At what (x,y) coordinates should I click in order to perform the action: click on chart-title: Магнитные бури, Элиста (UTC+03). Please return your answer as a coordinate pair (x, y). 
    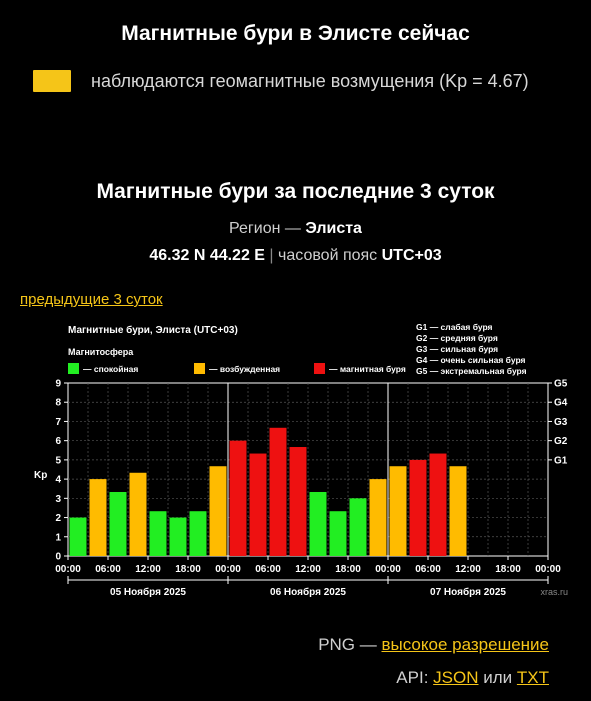
    Looking at the image, I should click on (153, 330).